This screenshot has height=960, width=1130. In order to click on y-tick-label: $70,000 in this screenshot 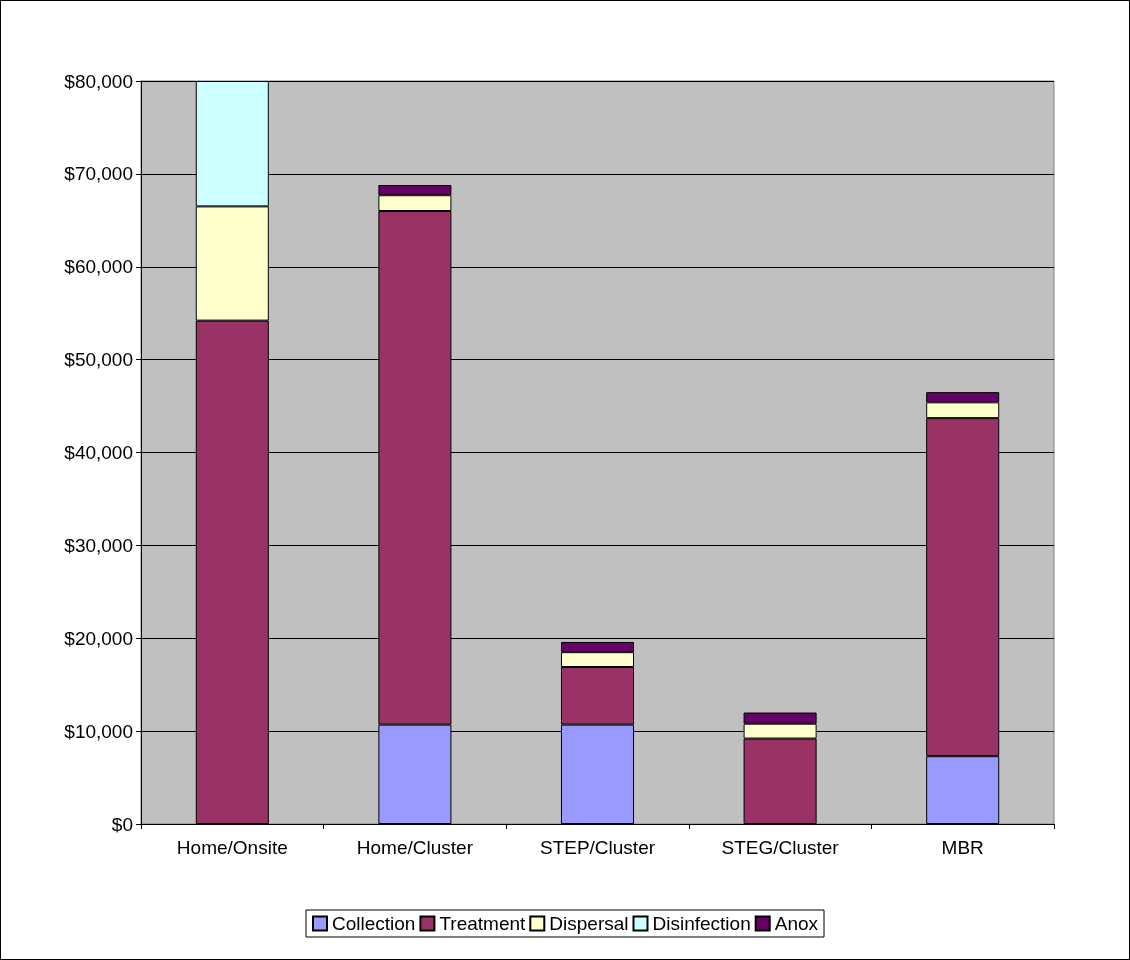, I will do `click(98, 174)`.